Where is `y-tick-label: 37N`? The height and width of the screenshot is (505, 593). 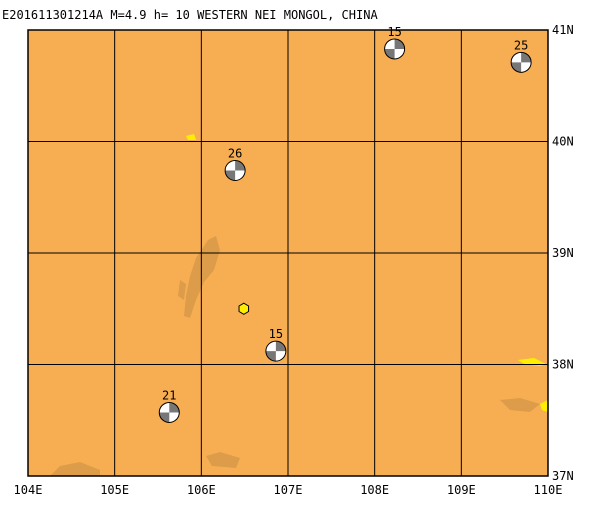
y-tick-label: 37N is located at coordinates (563, 476).